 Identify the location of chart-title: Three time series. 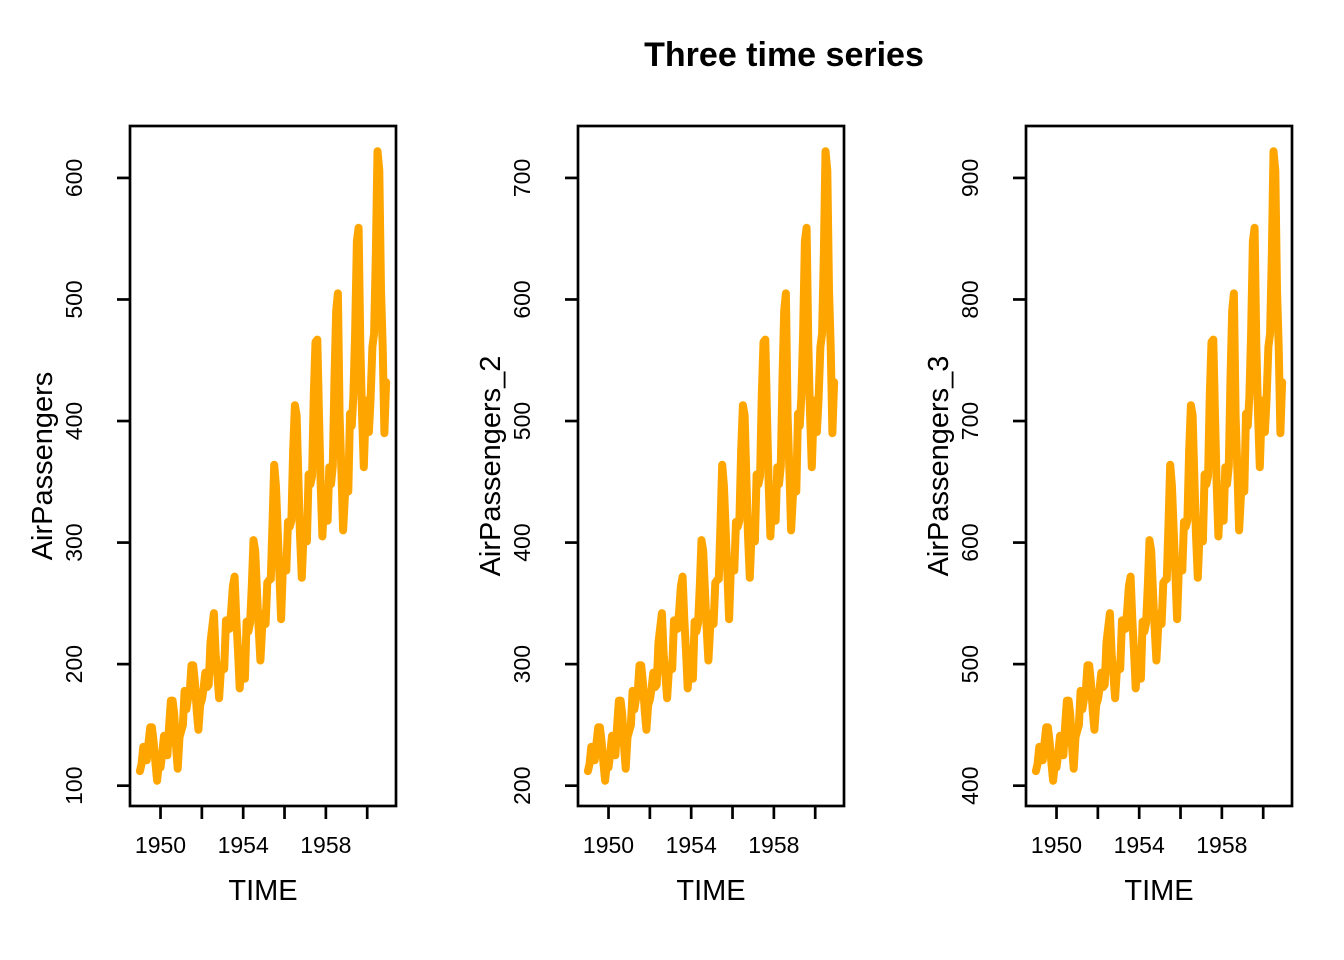
(784, 55).